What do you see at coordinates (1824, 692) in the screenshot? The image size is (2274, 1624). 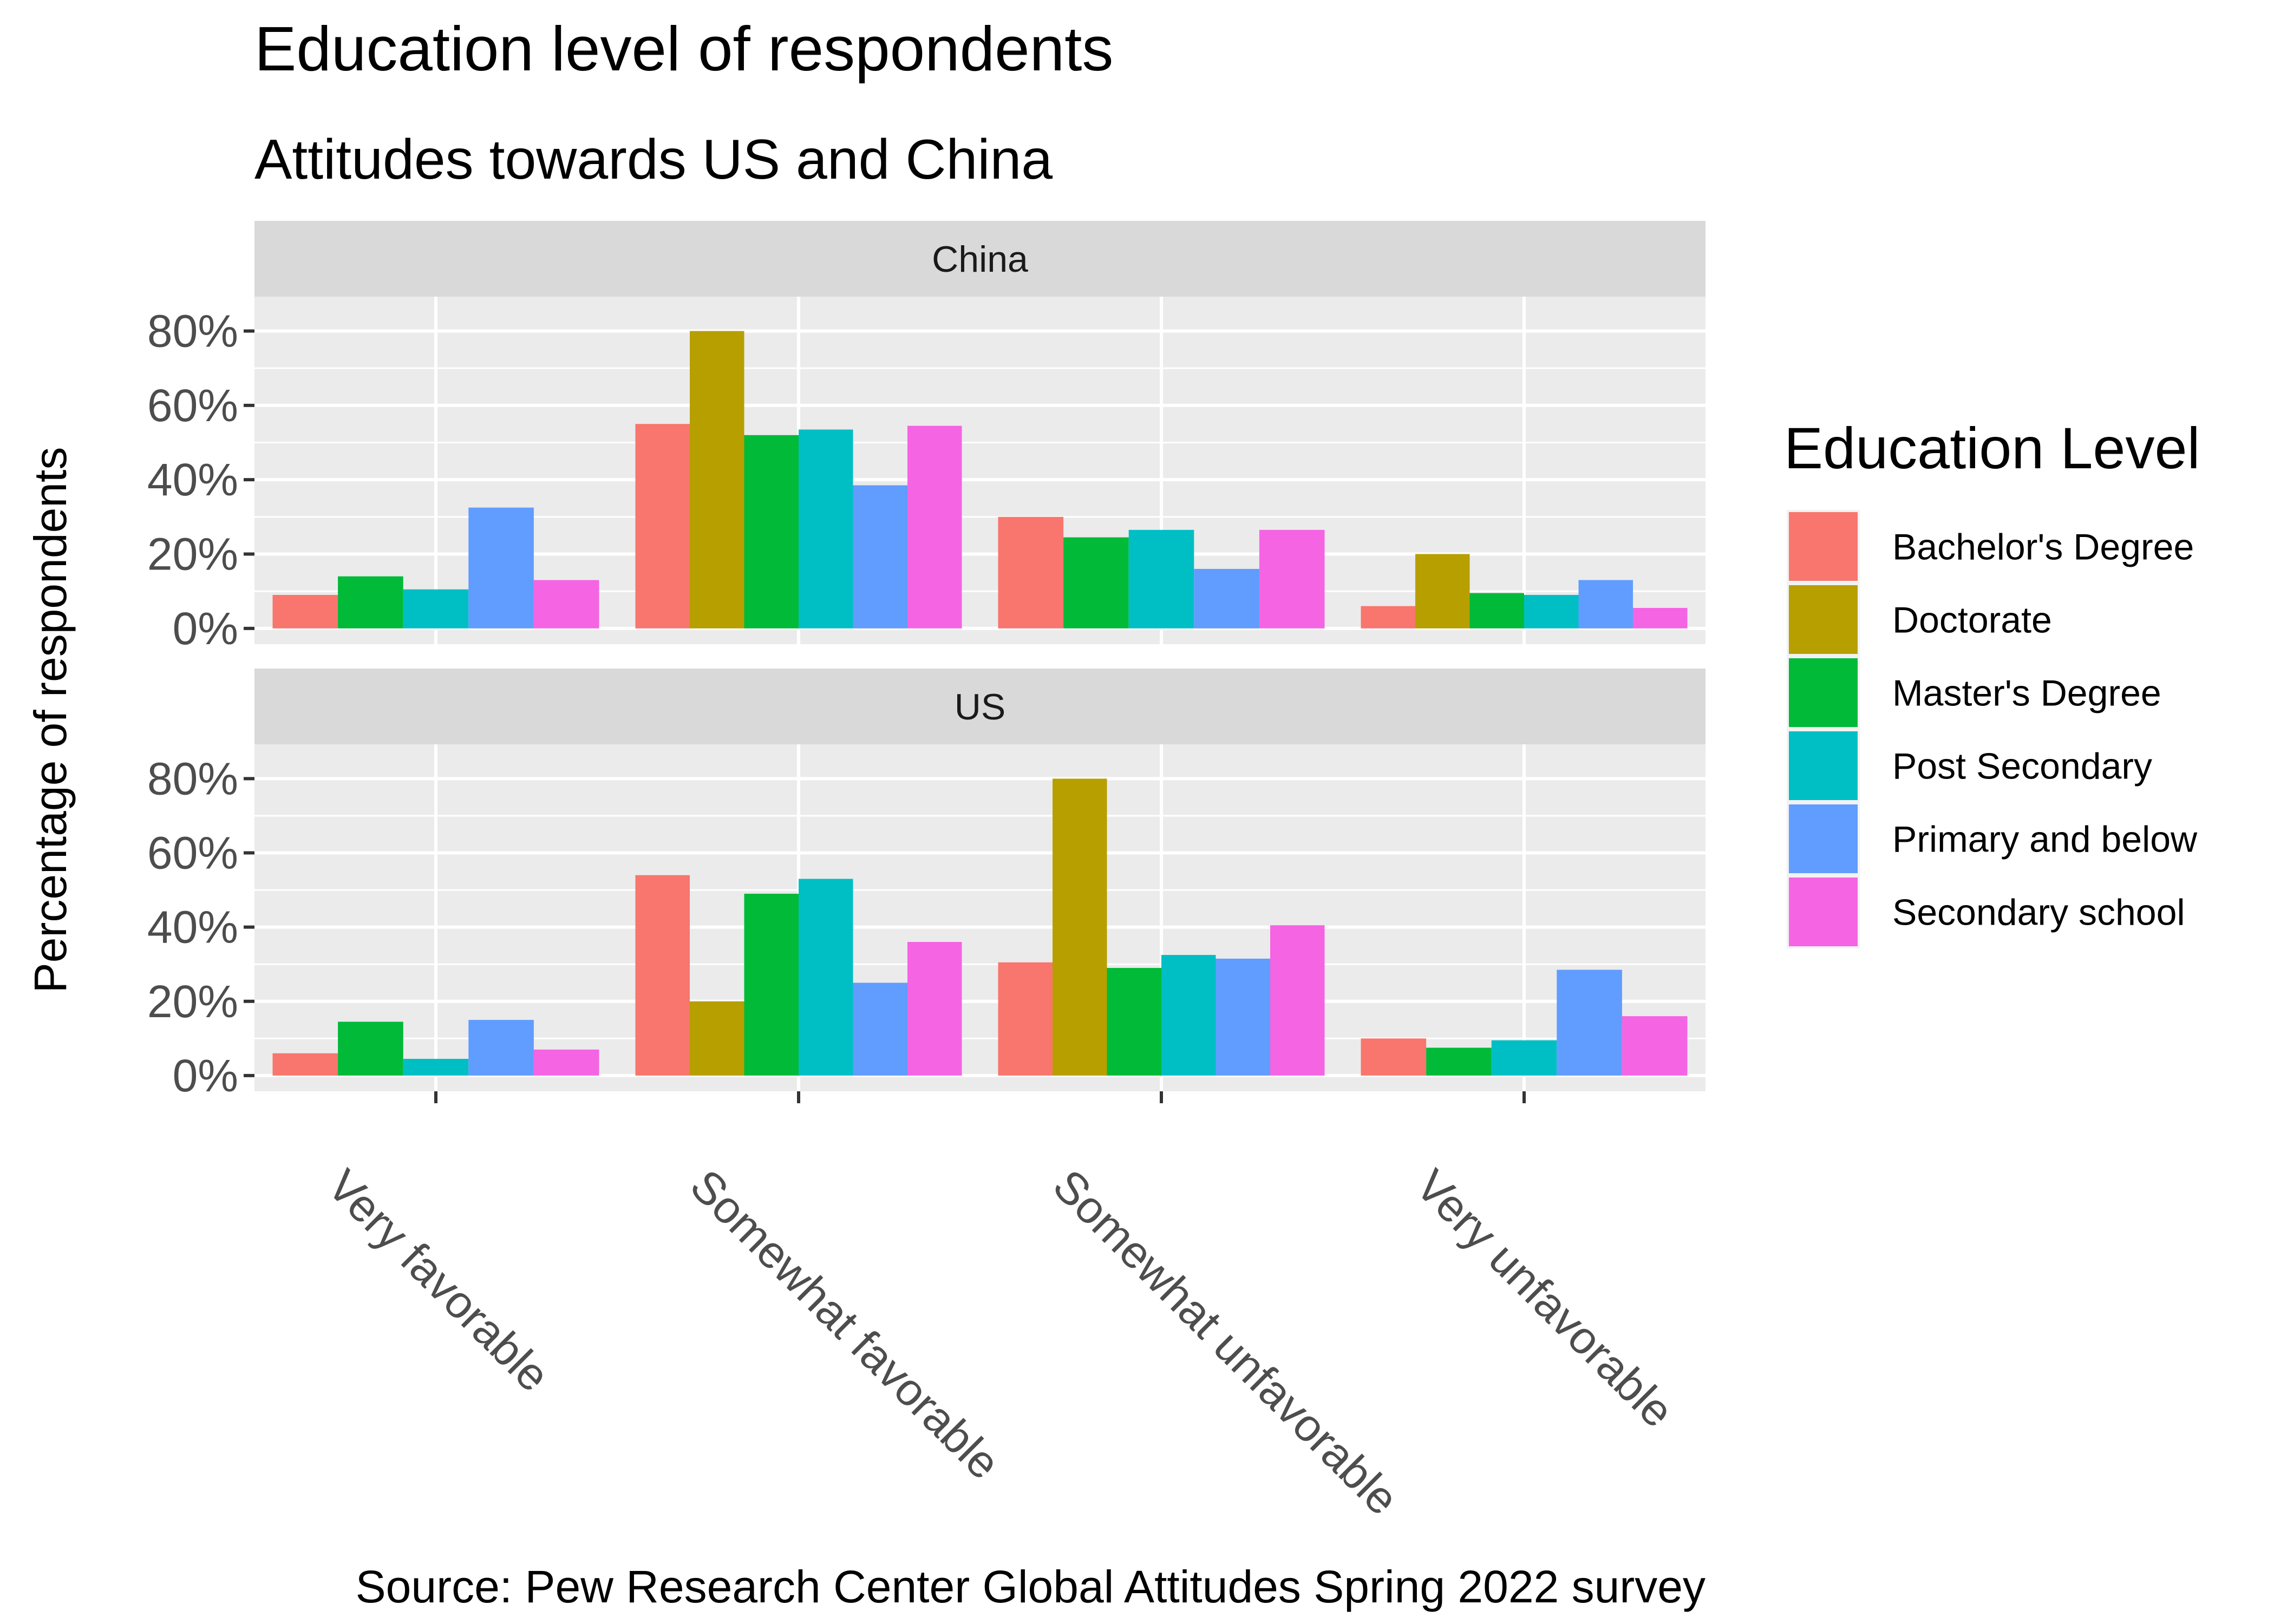 I see `legend-swatch-master-s-degree` at bounding box center [1824, 692].